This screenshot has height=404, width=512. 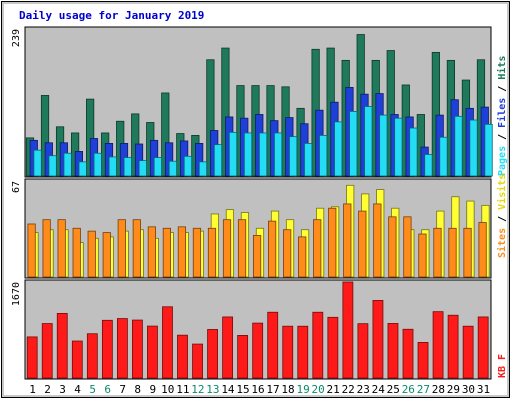 I want to click on day-label-25: 25, so click(x=393, y=389).